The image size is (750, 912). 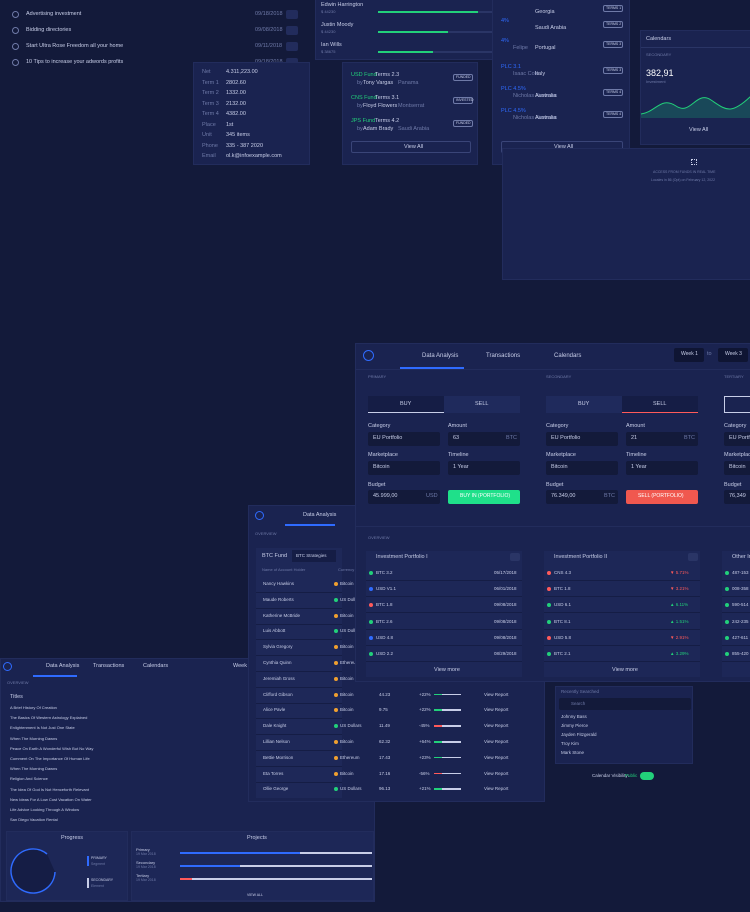 I want to click on label: Sylvia Gregory, so click(x=278, y=647).